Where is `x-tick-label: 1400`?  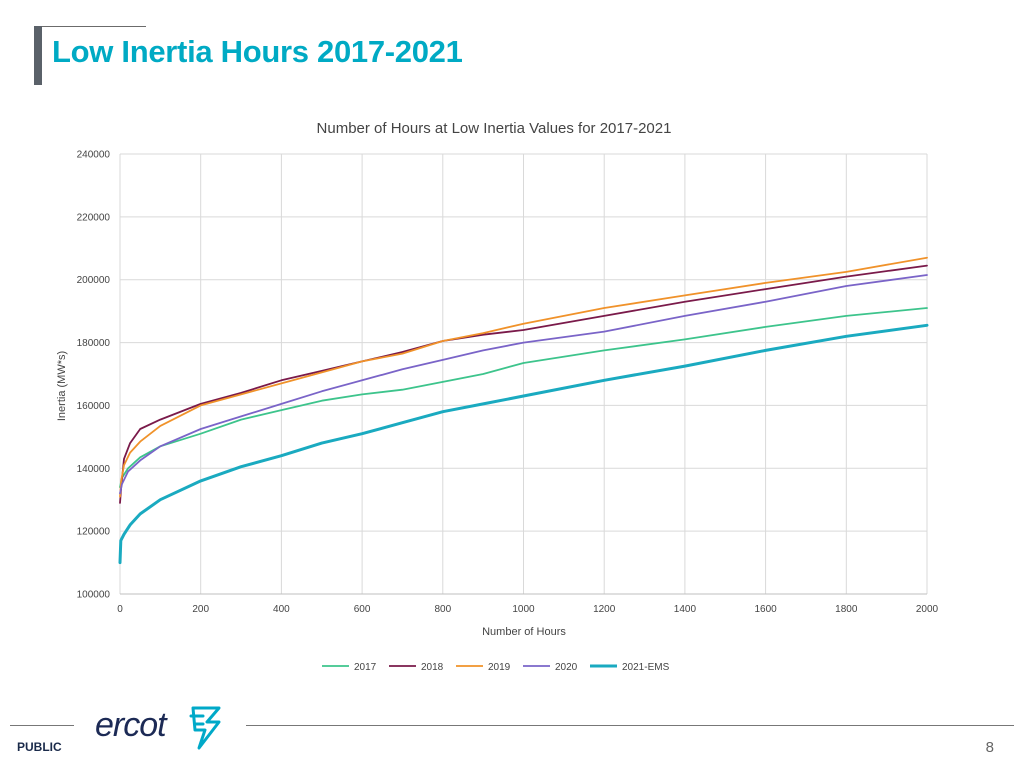
x-tick-label: 1400 is located at coordinates (685, 609).